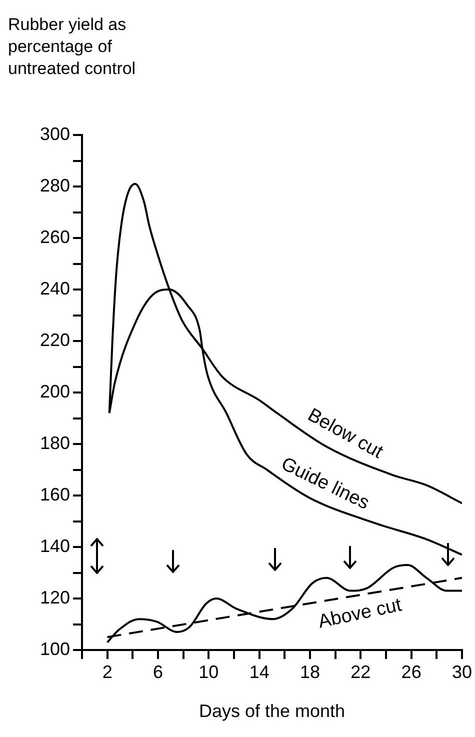 The height and width of the screenshot is (737, 475). What do you see at coordinates (72, 47) in the screenshot?
I see `y-axis-title: Rubber yield as percentage of untreated control` at bounding box center [72, 47].